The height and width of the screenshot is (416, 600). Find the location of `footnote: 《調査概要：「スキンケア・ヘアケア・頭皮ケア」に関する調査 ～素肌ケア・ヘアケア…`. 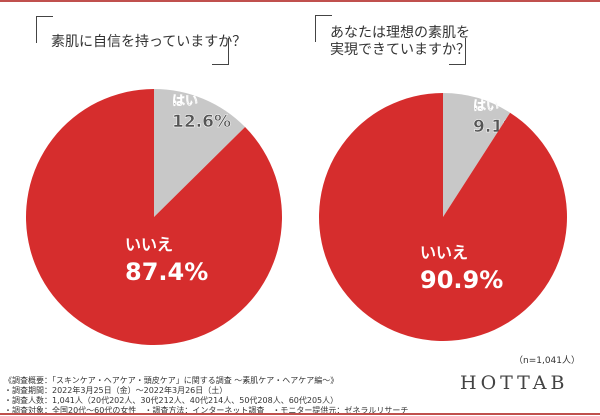

footnote: 《調査概要：「スキンケア・ヘアケア・頭皮ケア」に関する調査 ～素肌ケア・ヘアケア… is located at coordinates (171, 380).